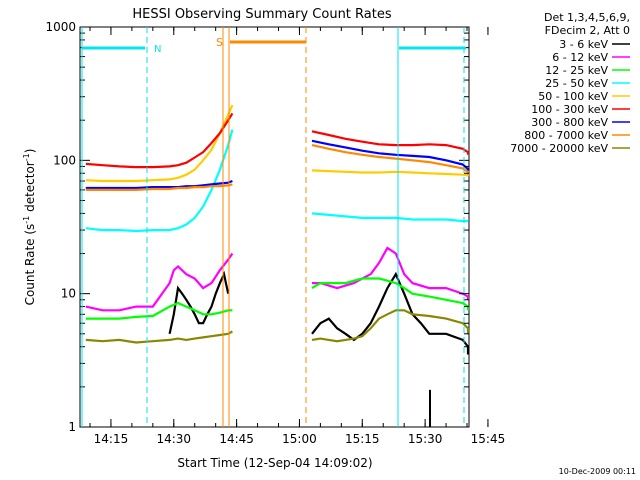 Image resolution: width=640 pixels, height=480 pixels. What do you see at coordinates (597, 471) in the screenshot?
I see `timestamp: 10-Dec-2009 00:11` at bounding box center [597, 471].